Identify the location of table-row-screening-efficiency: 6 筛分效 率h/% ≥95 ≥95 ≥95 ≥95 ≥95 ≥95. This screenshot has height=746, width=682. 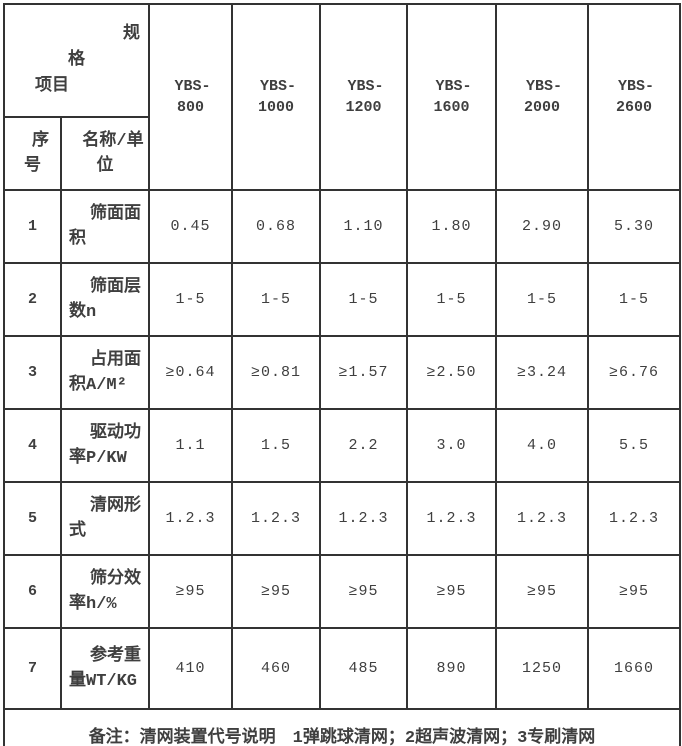
(342, 591).